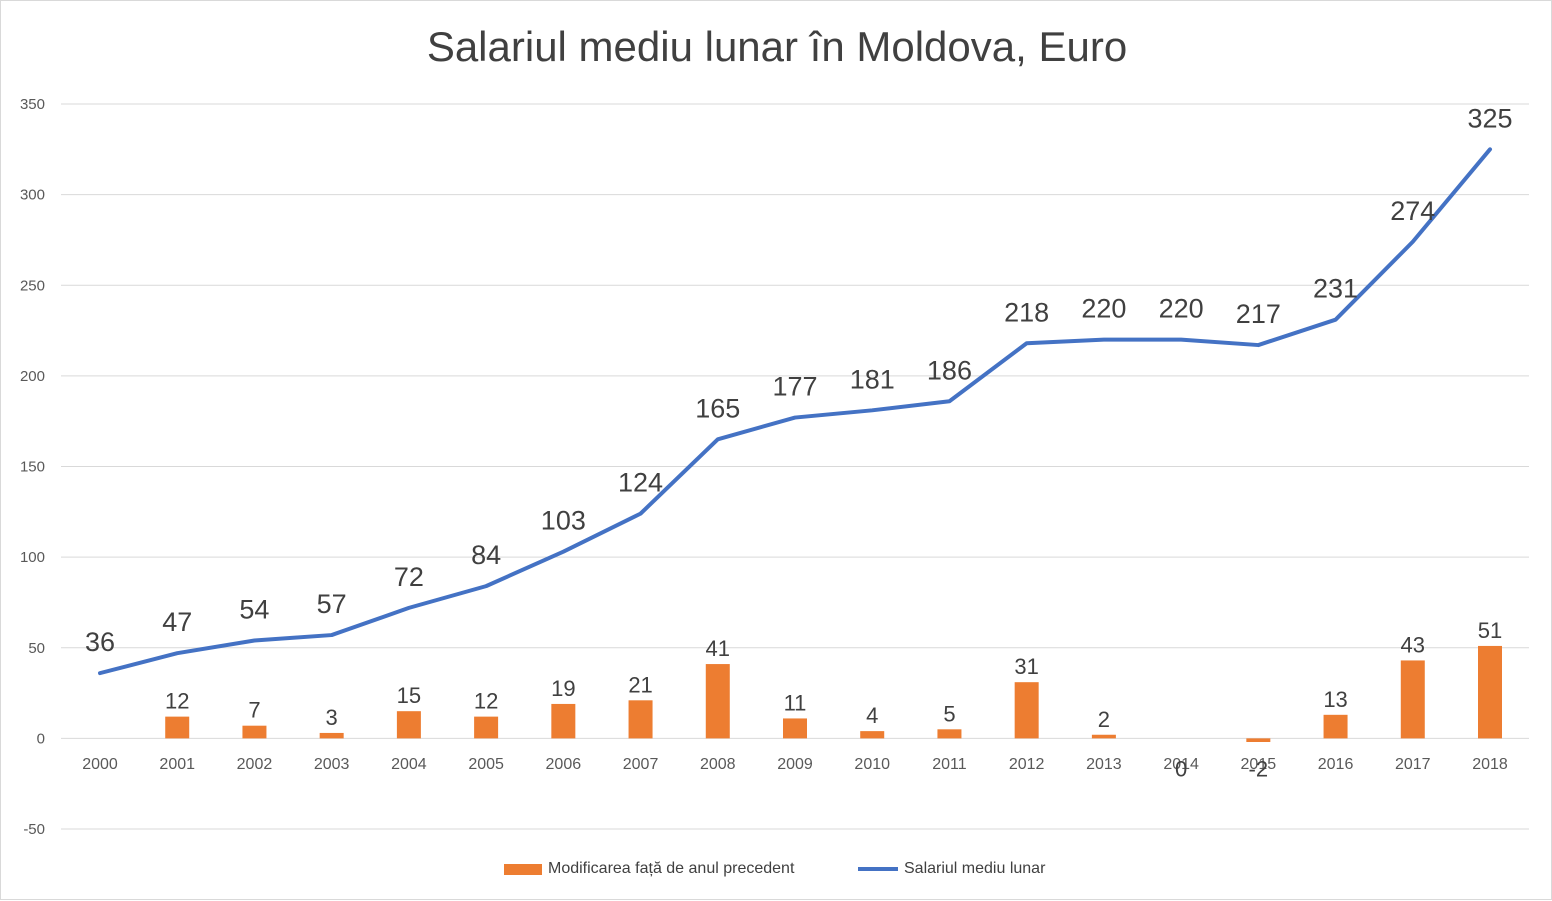  Describe the element at coordinates (1490, 764) in the screenshot. I see `x-tick-label: 2018` at that location.